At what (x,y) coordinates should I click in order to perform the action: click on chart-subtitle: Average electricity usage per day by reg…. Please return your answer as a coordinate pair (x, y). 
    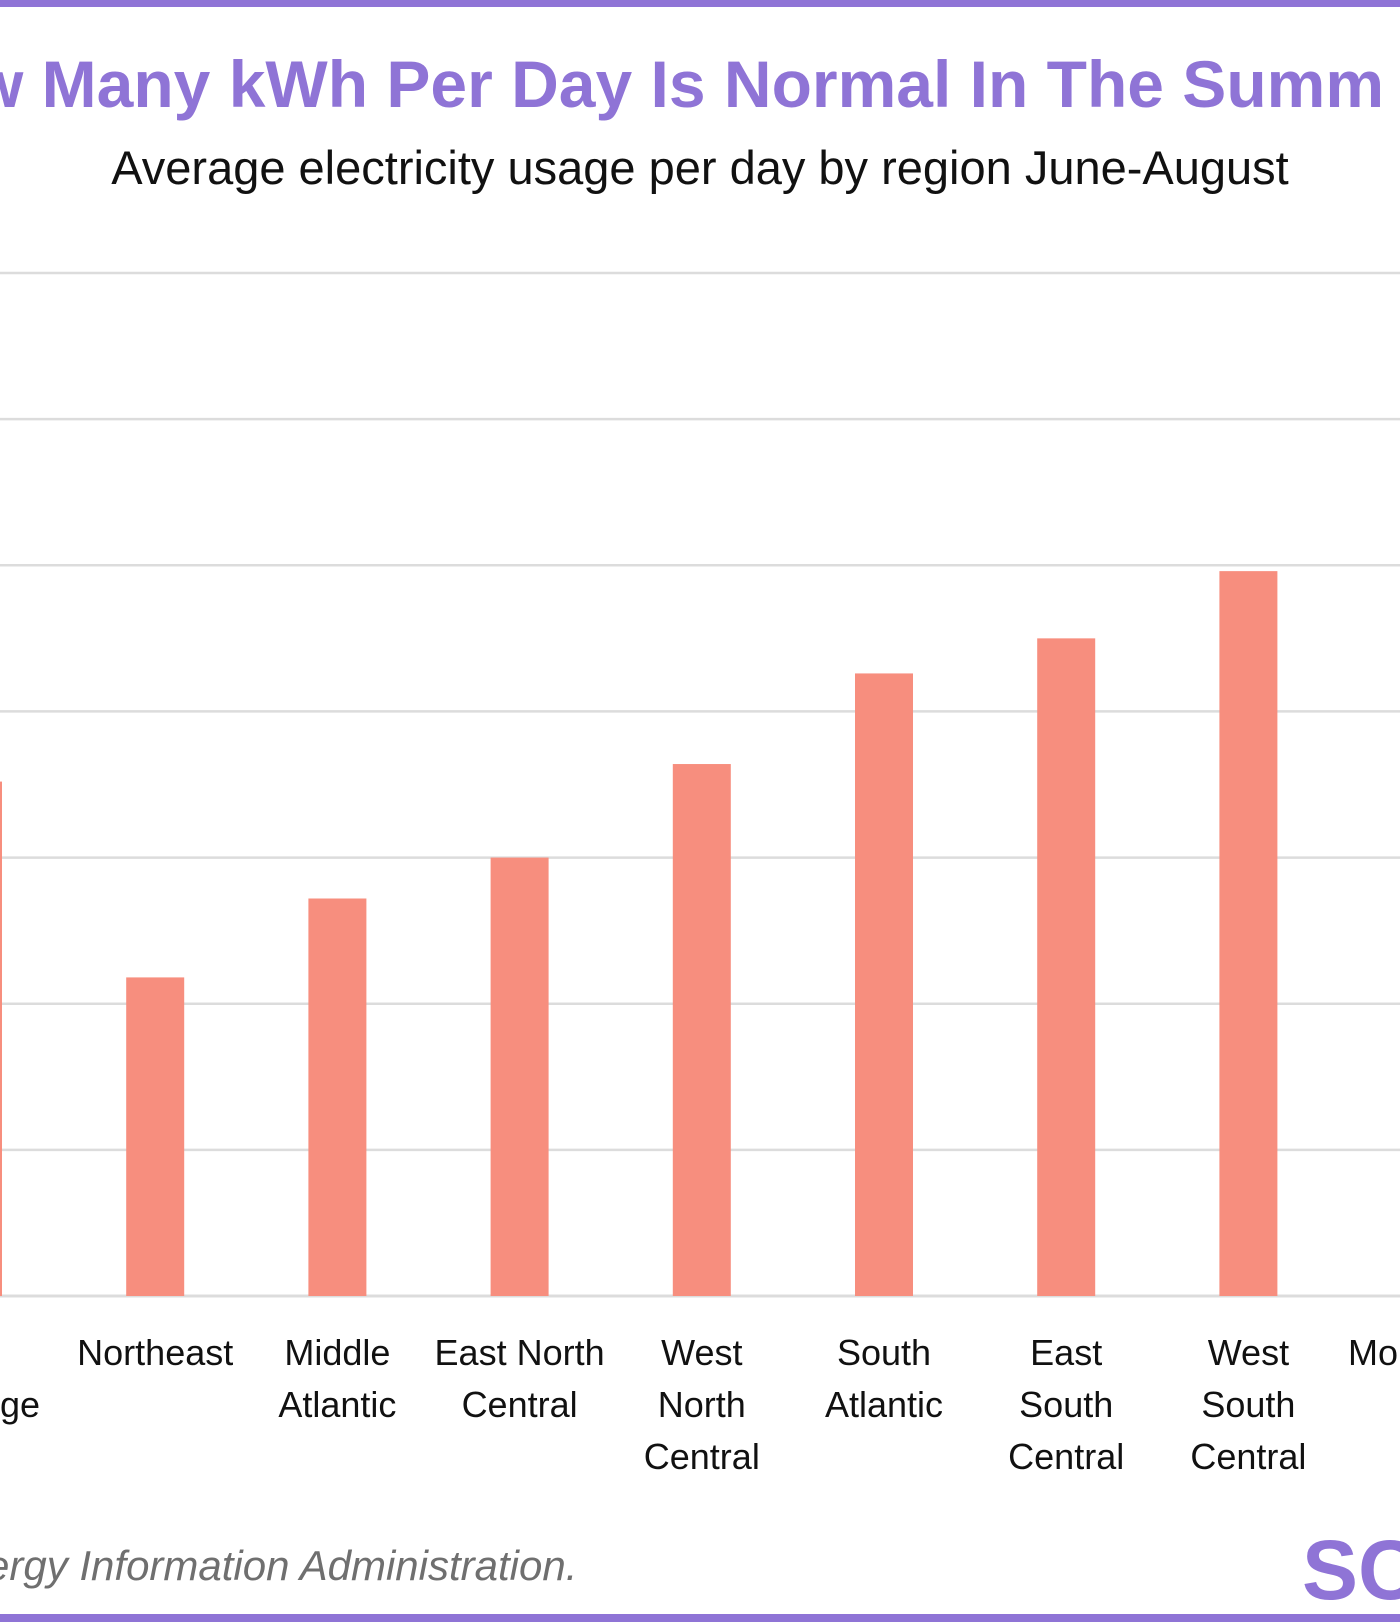
    Looking at the image, I should click on (700, 167).